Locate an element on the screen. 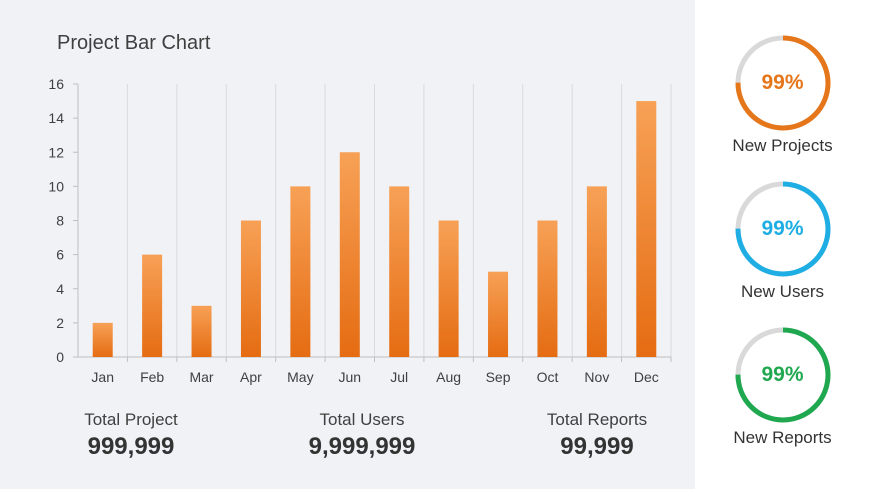  chart-title: Project Bar Chart is located at coordinates (134, 43).